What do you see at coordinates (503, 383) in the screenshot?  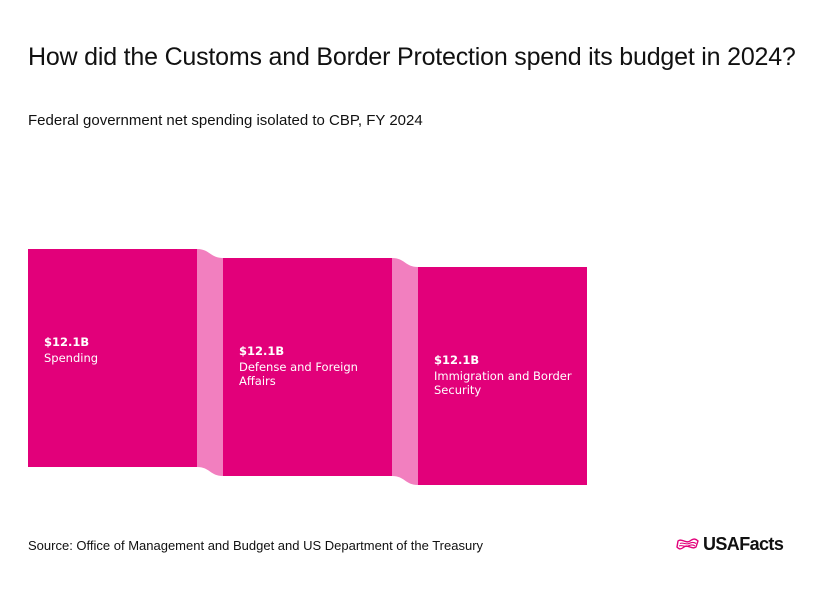 I see `node-label-immigration: Immigration and Border Security` at bounding box center [503, 383].